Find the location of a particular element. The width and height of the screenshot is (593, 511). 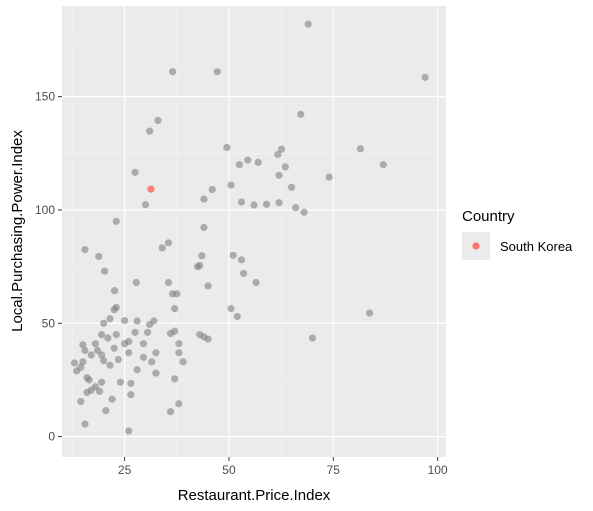

legend-title: Country is located at coordinates (488, 216).